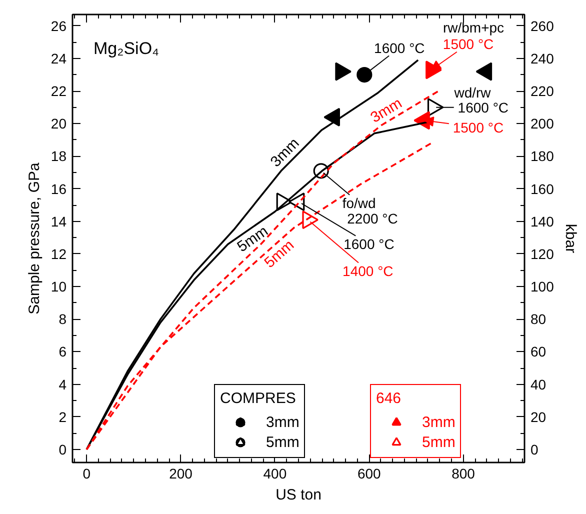 This screenshot has height=514, width=586. What do you see at coordinates (538, 352) in the screenshot?
I see `y2-tick-label: 60` at bounding box center [538, 352].